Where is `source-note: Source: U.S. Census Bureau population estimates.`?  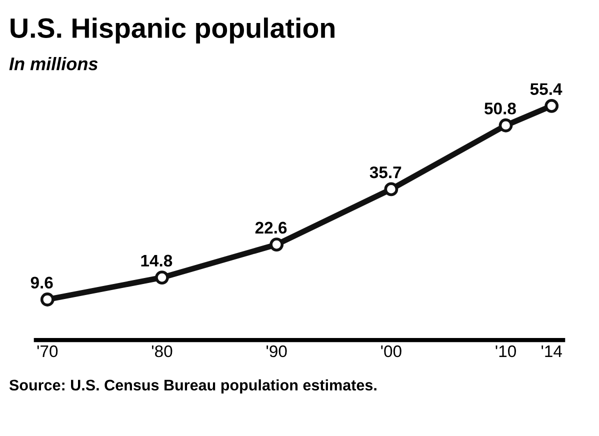
source-note: Source: U.S. Census Bureau population estimates. is located at coordinates (192, 386).